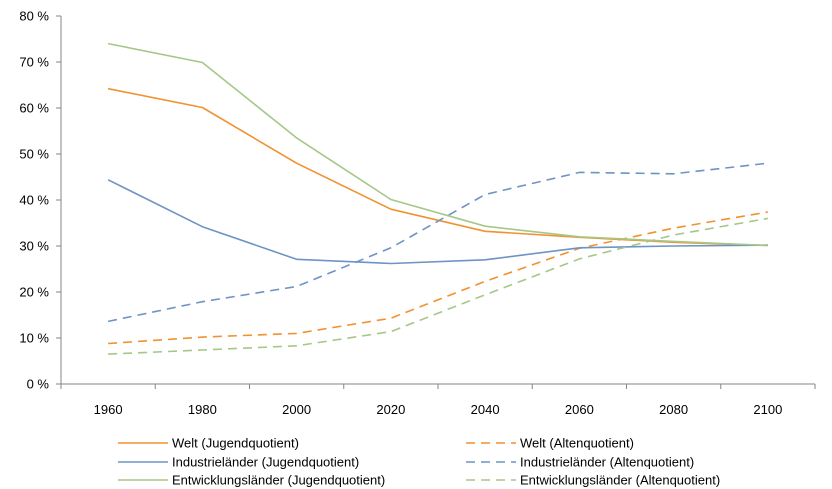 The width and height of the screenshot is (832, 489). Describe the element at coordinates (34, 292) in the screenshot. I see `y-tick-label: 20 %` at that location.